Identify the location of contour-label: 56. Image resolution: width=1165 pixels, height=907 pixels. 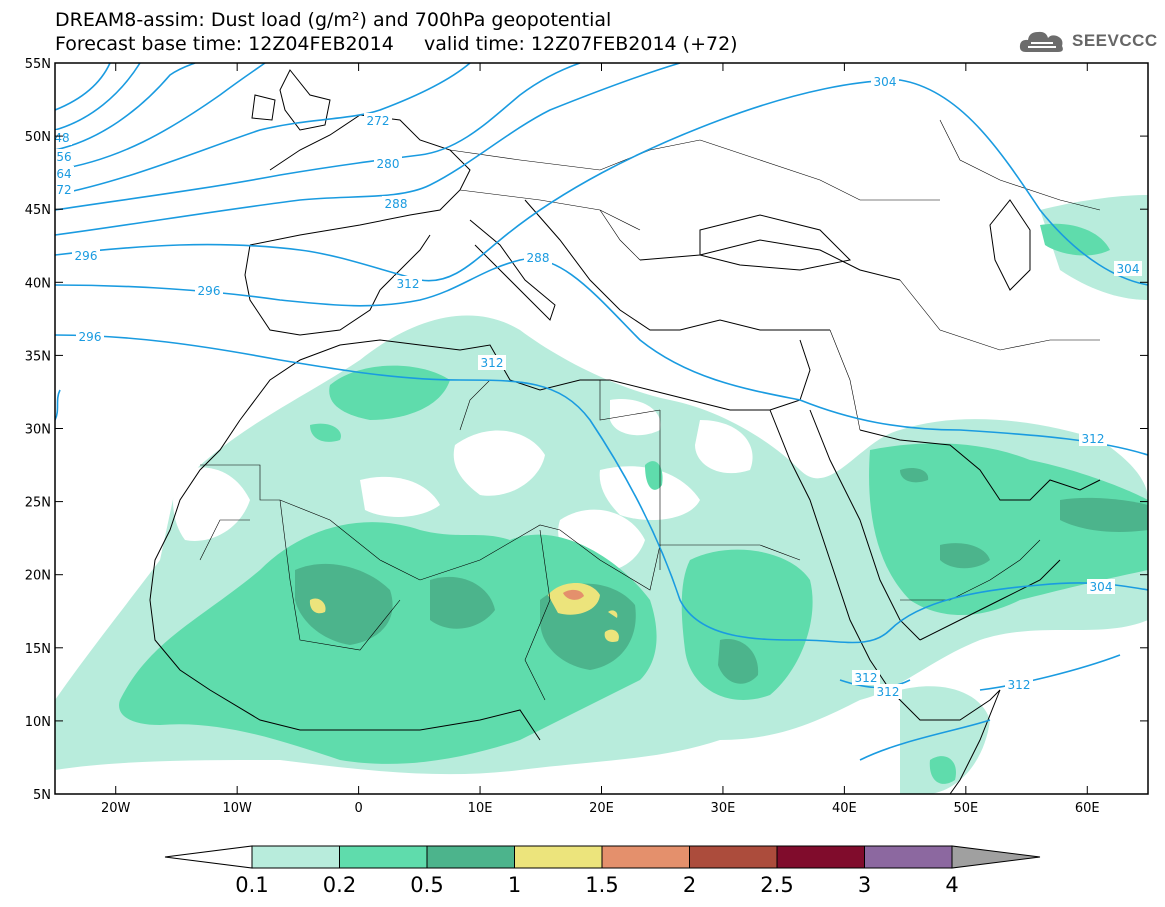
(63, 157).